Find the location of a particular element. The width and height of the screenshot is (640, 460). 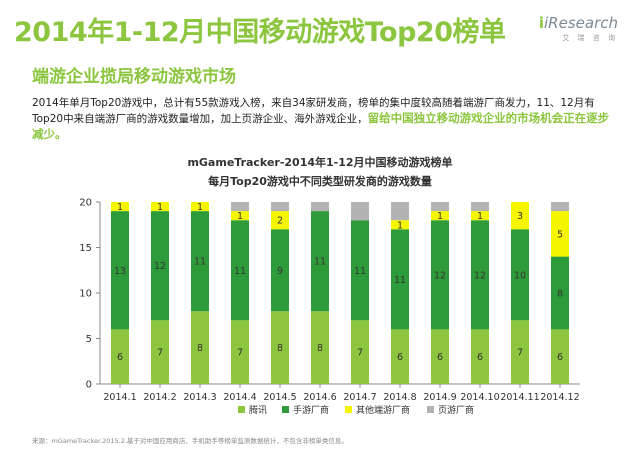

chart-subtitle: 每月Top20游戏中不同类型研发商的游戏数量 is located at coordinates (320, 181).